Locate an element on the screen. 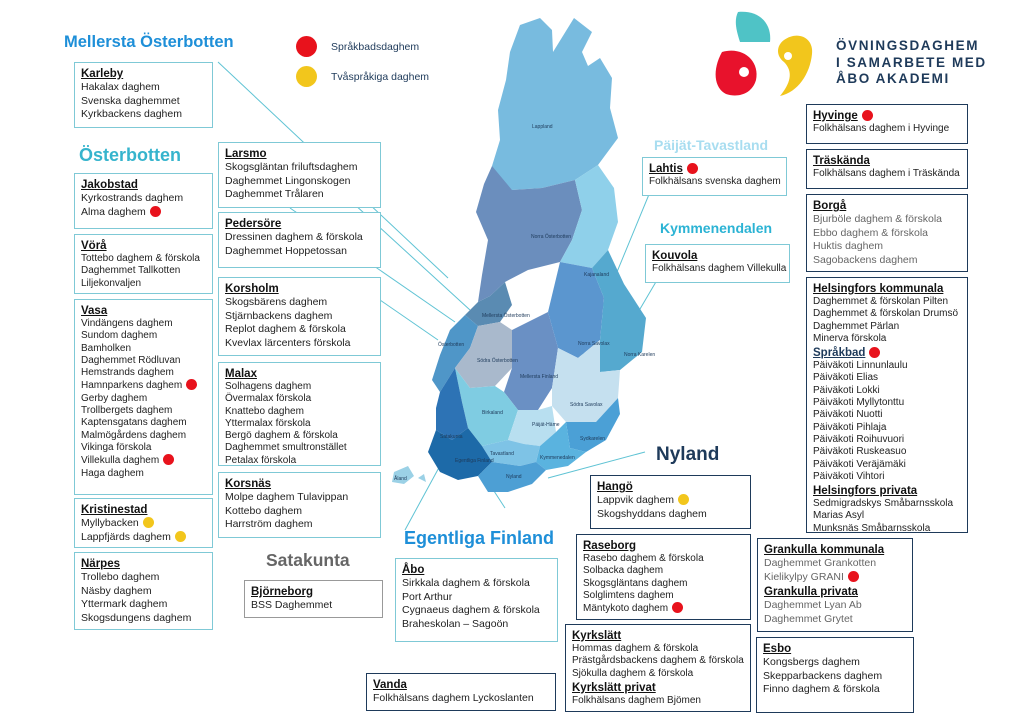 The height and width of the screenshot is (724, 1024). list-item-label: Sjökulla daghem & förskola is located at coordinates (633, 673).